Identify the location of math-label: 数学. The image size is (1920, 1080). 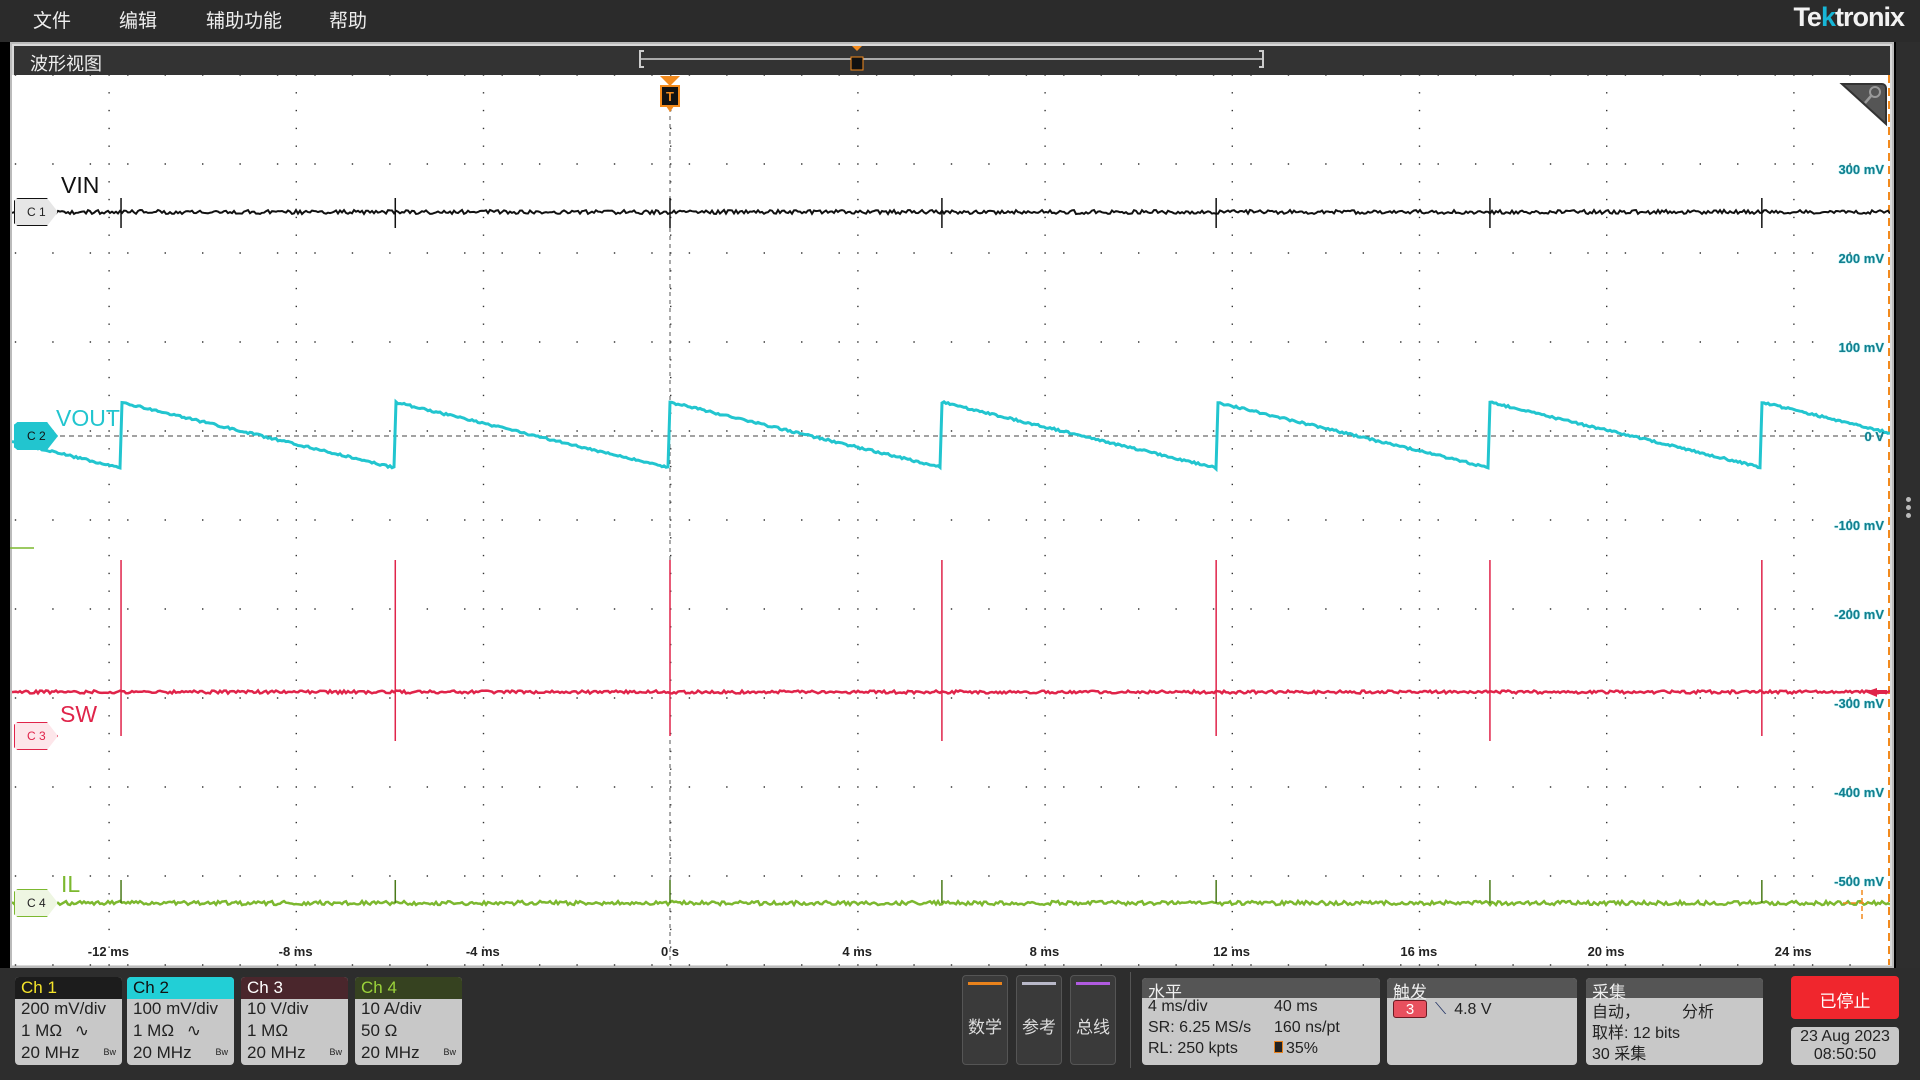
(985, 1025).